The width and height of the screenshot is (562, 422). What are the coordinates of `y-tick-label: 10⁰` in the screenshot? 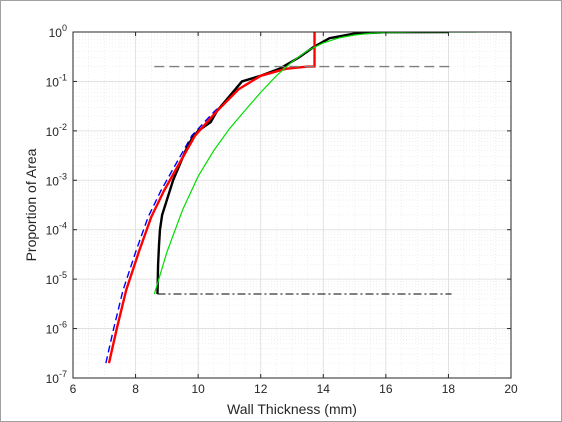 It's located at (58, 31).